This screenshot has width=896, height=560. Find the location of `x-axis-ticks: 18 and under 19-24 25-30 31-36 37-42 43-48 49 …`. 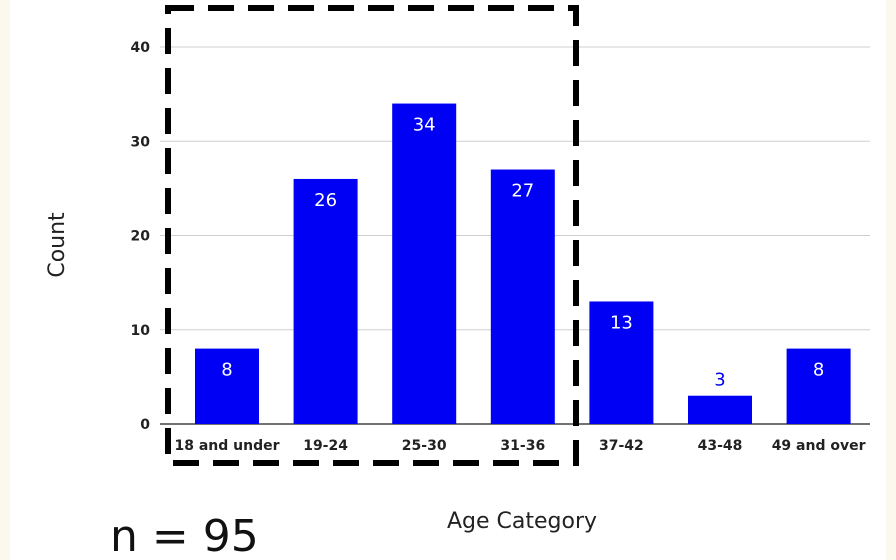

x-axis-ticks: 18 and under 19-24 25-30 31-36 37-42 43-48 49 … is located at coordinates (519, 446).